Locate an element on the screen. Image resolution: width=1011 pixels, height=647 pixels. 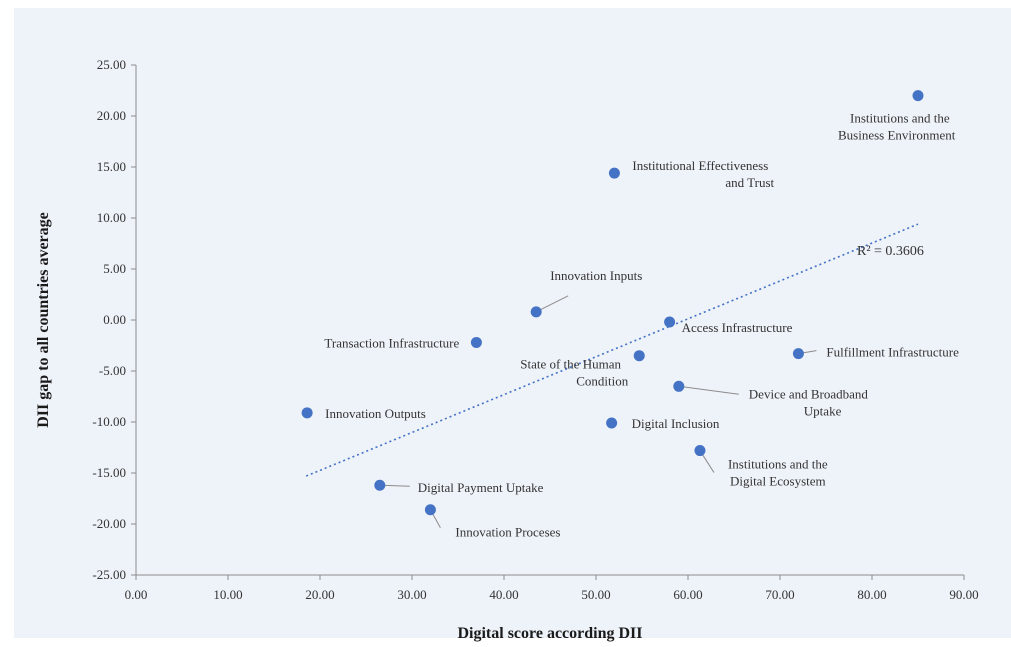
point-label-line: Innovation Outputs is located at coordinates (375, 413).